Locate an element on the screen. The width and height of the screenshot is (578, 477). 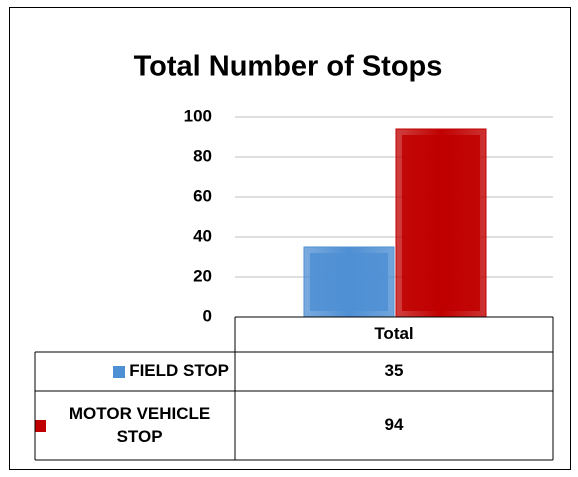
table-header: Total is located at coordinates (394, 334).